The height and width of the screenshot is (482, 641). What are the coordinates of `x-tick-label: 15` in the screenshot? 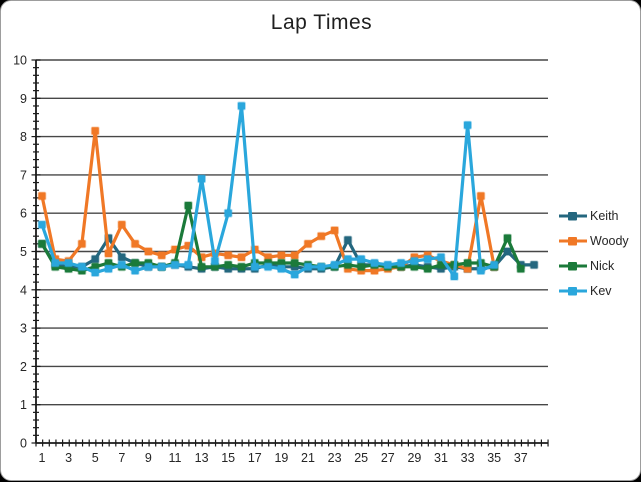 It's located at (228, 458).